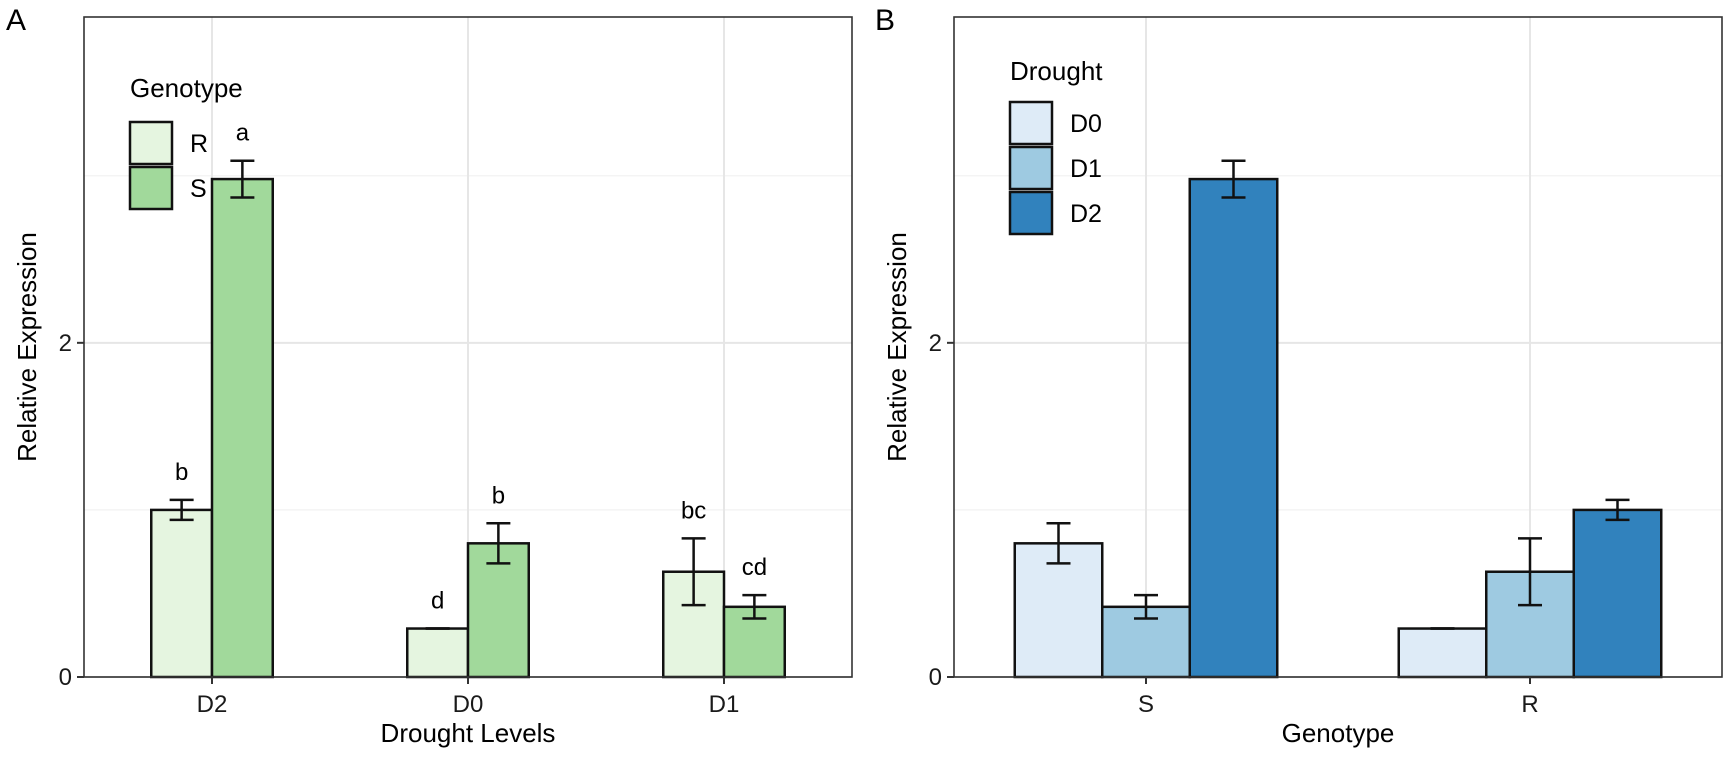 The image size is (1728, 768). Describe the element at coordinates (186, 88) in the screenshot. I see `legend-title: Genotype` at that location.